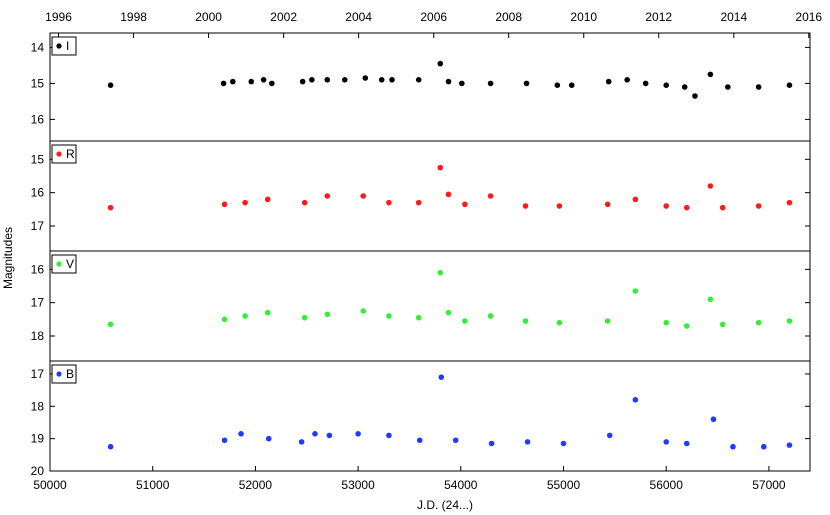 The height and width of the screenshot is (515, 830). What do you see at coordinates (38, 47) in the screenshot?
I see `y-tick-label: 14` at bounding box center [38, 47].